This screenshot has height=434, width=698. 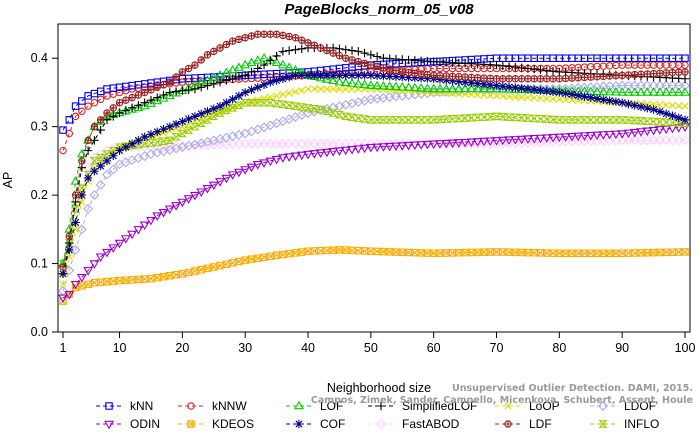 I want to click on x-axis-label: Neighborhood size, so click(x=379, y=388).